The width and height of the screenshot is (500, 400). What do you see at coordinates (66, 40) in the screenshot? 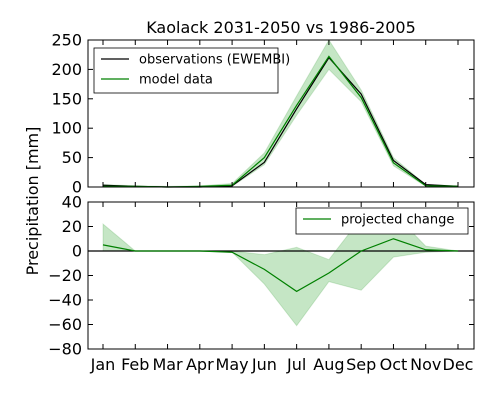
I see `panel1-y-tick-label: 250` at bounding box center [66, 40].